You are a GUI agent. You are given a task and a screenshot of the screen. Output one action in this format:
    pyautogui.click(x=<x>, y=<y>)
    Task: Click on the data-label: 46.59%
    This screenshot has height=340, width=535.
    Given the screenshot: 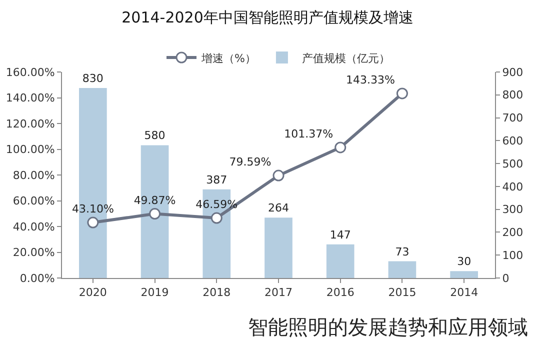 What is the action you would take?
    pyautogui.click(x=217, y=205)
    